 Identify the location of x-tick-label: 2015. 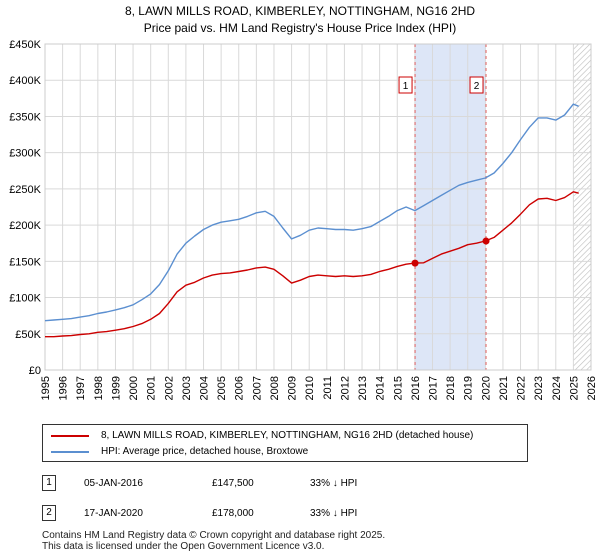
(398, 388).